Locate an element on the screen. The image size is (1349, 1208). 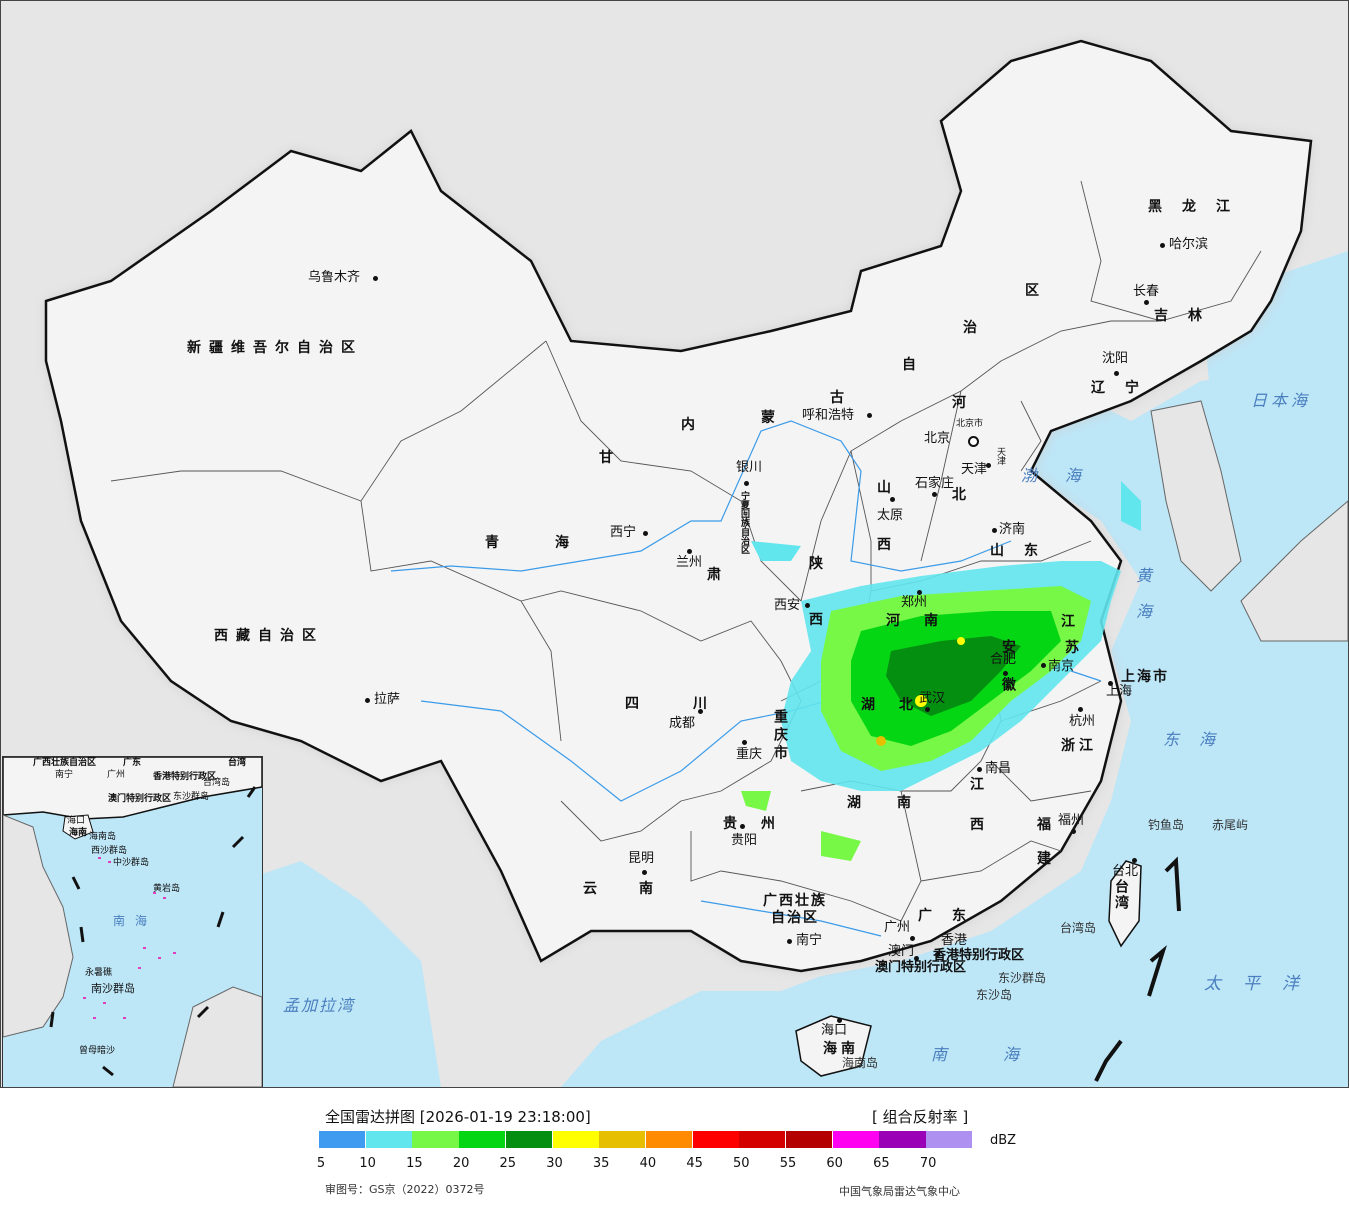
legend-panel is located at coordinates (674, 1148).